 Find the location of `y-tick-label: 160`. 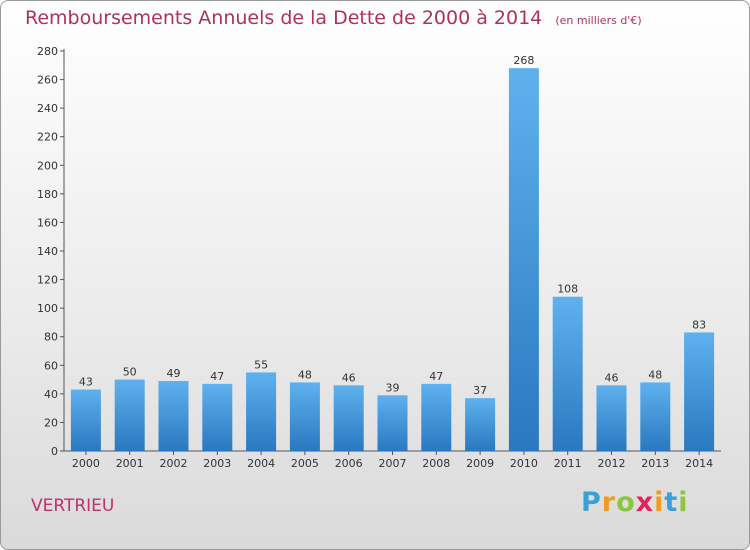

y-tick-label: 160 is located at coordinates (47, 222).